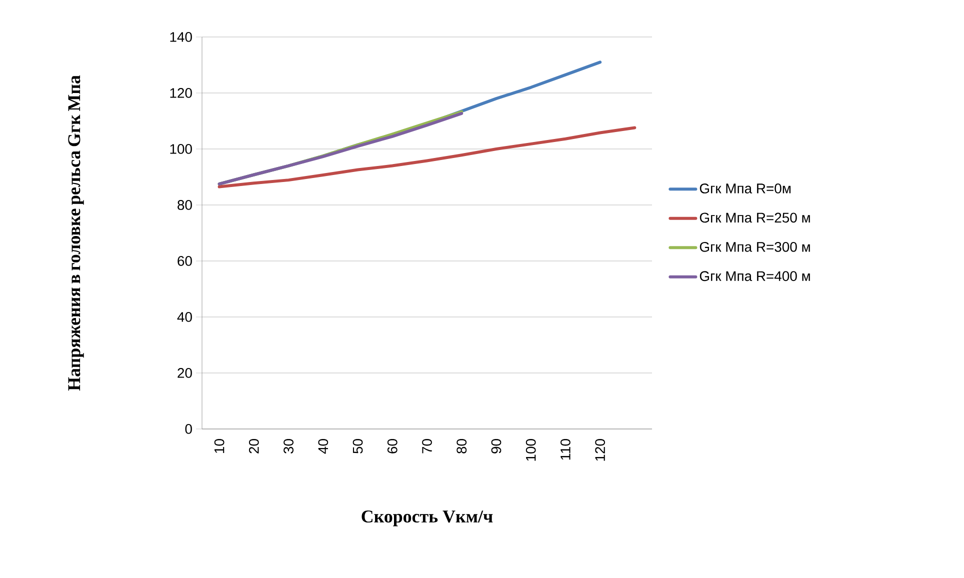  Describe the element at coordinates (253, 446) in the screenshot. I see `x-tick-label: 20` at that location.